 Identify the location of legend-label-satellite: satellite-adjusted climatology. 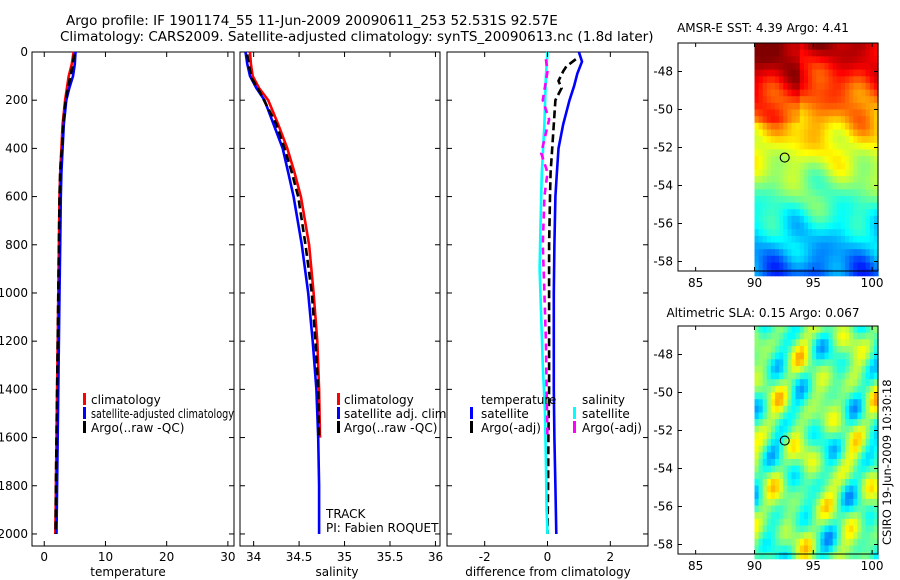
(162, 414).